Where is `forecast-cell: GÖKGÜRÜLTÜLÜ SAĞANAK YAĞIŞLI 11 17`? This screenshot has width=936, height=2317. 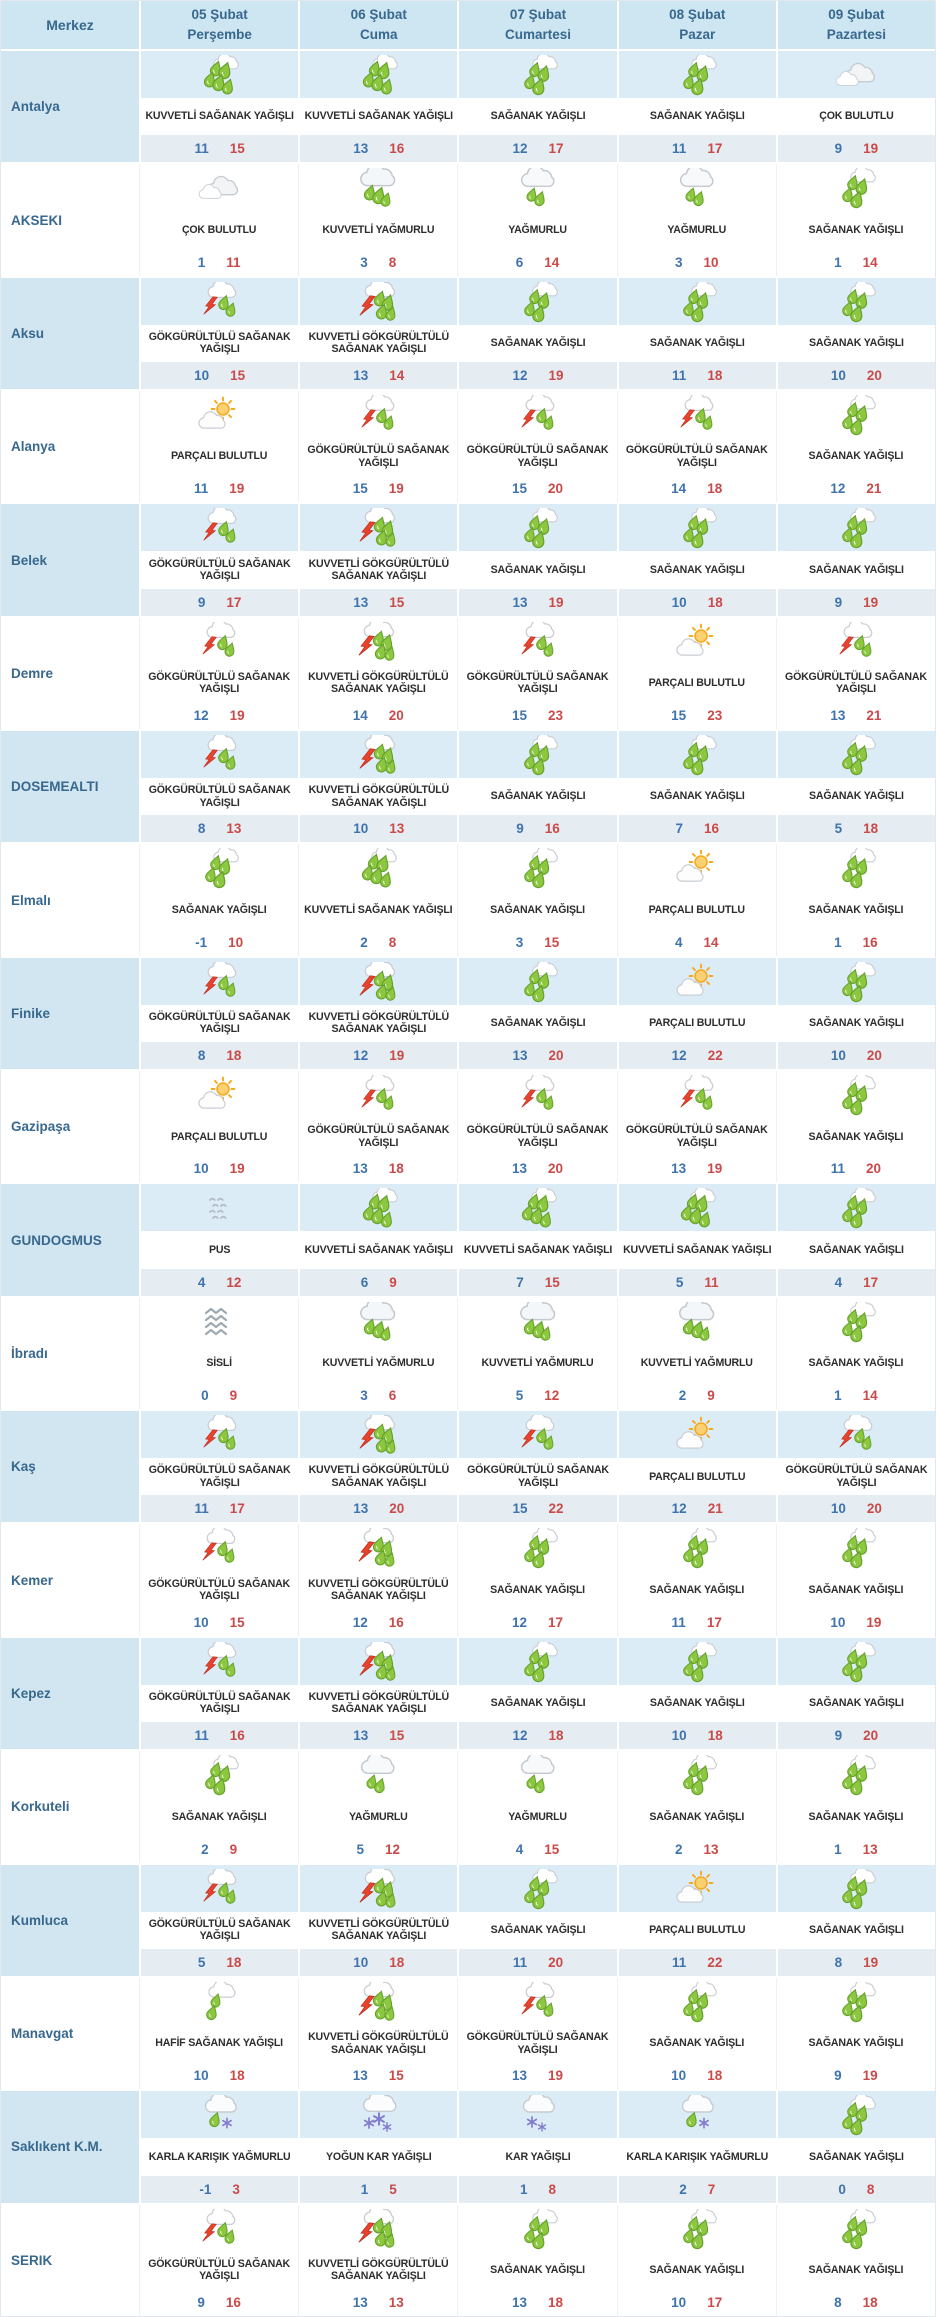
forecast-cell: GÖKGÜRÜLTÜLÜ SAĞANAK YAĞIŞLI 11 17 is located at coordinates (219, 1467).